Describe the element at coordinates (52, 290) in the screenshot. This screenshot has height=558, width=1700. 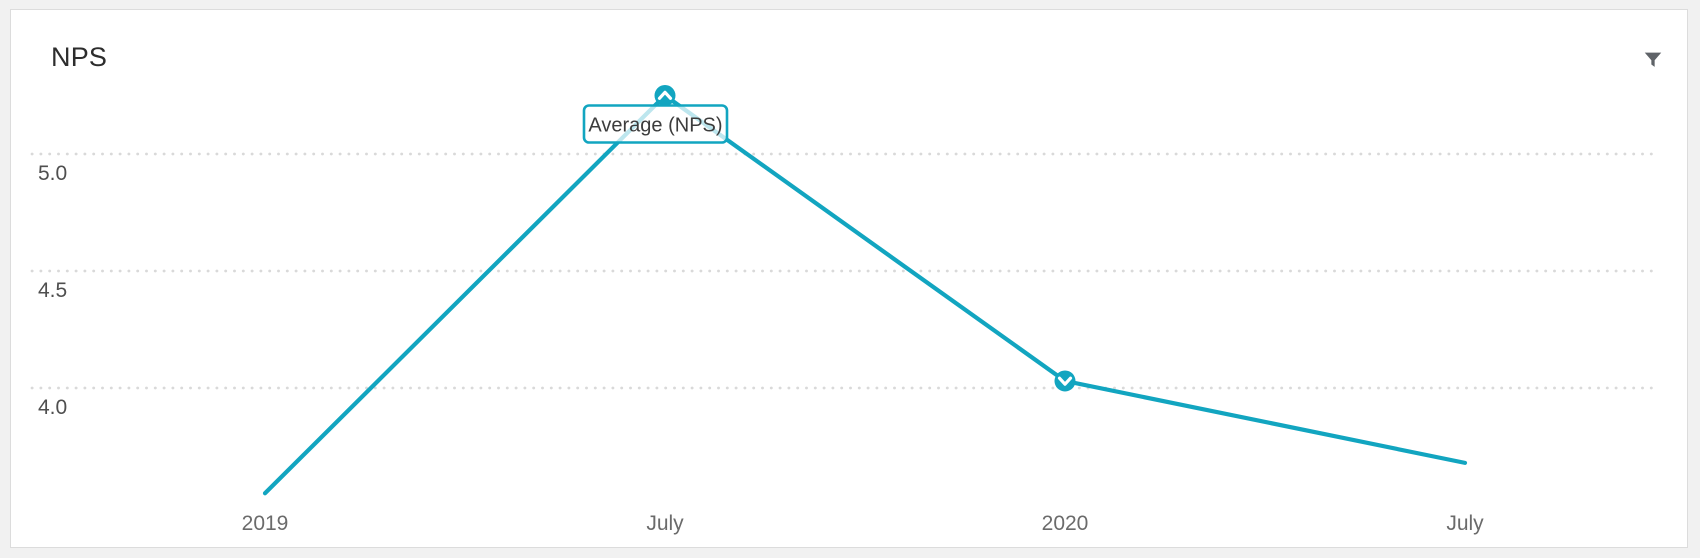
I see `y-axis-tick-label: 4.5` at that location.